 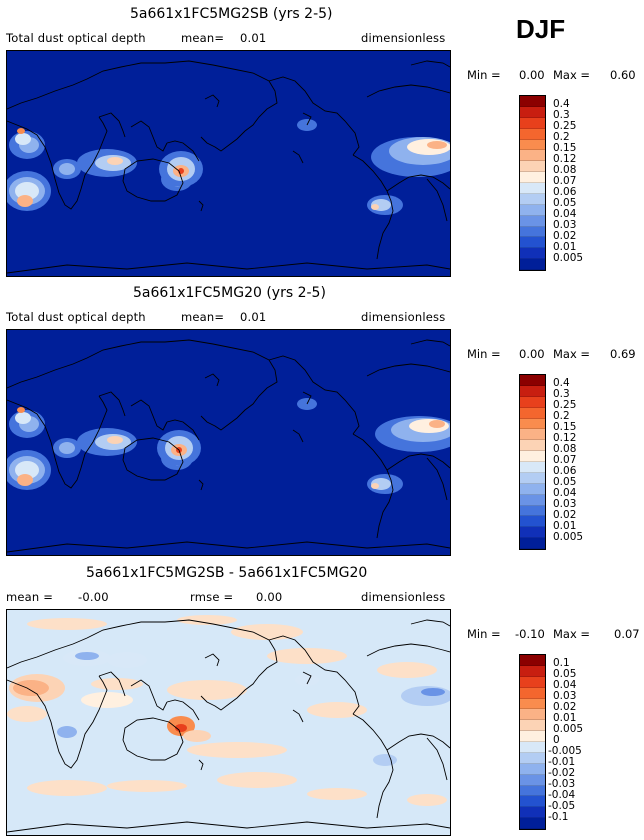 I want to click on panel-1-variable-label: Total dust optical depth, so click(x=76, y=38).